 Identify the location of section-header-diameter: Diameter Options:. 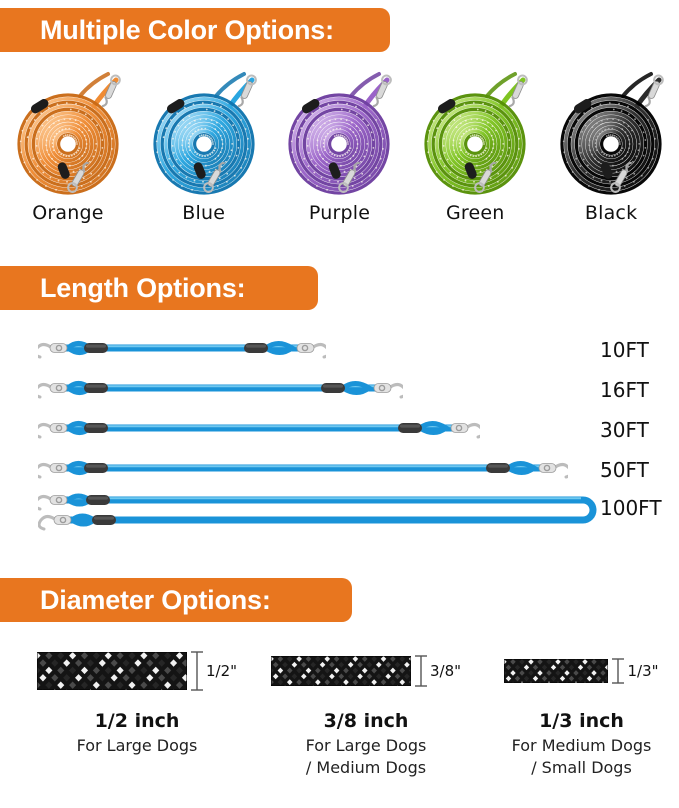
(176, 600).